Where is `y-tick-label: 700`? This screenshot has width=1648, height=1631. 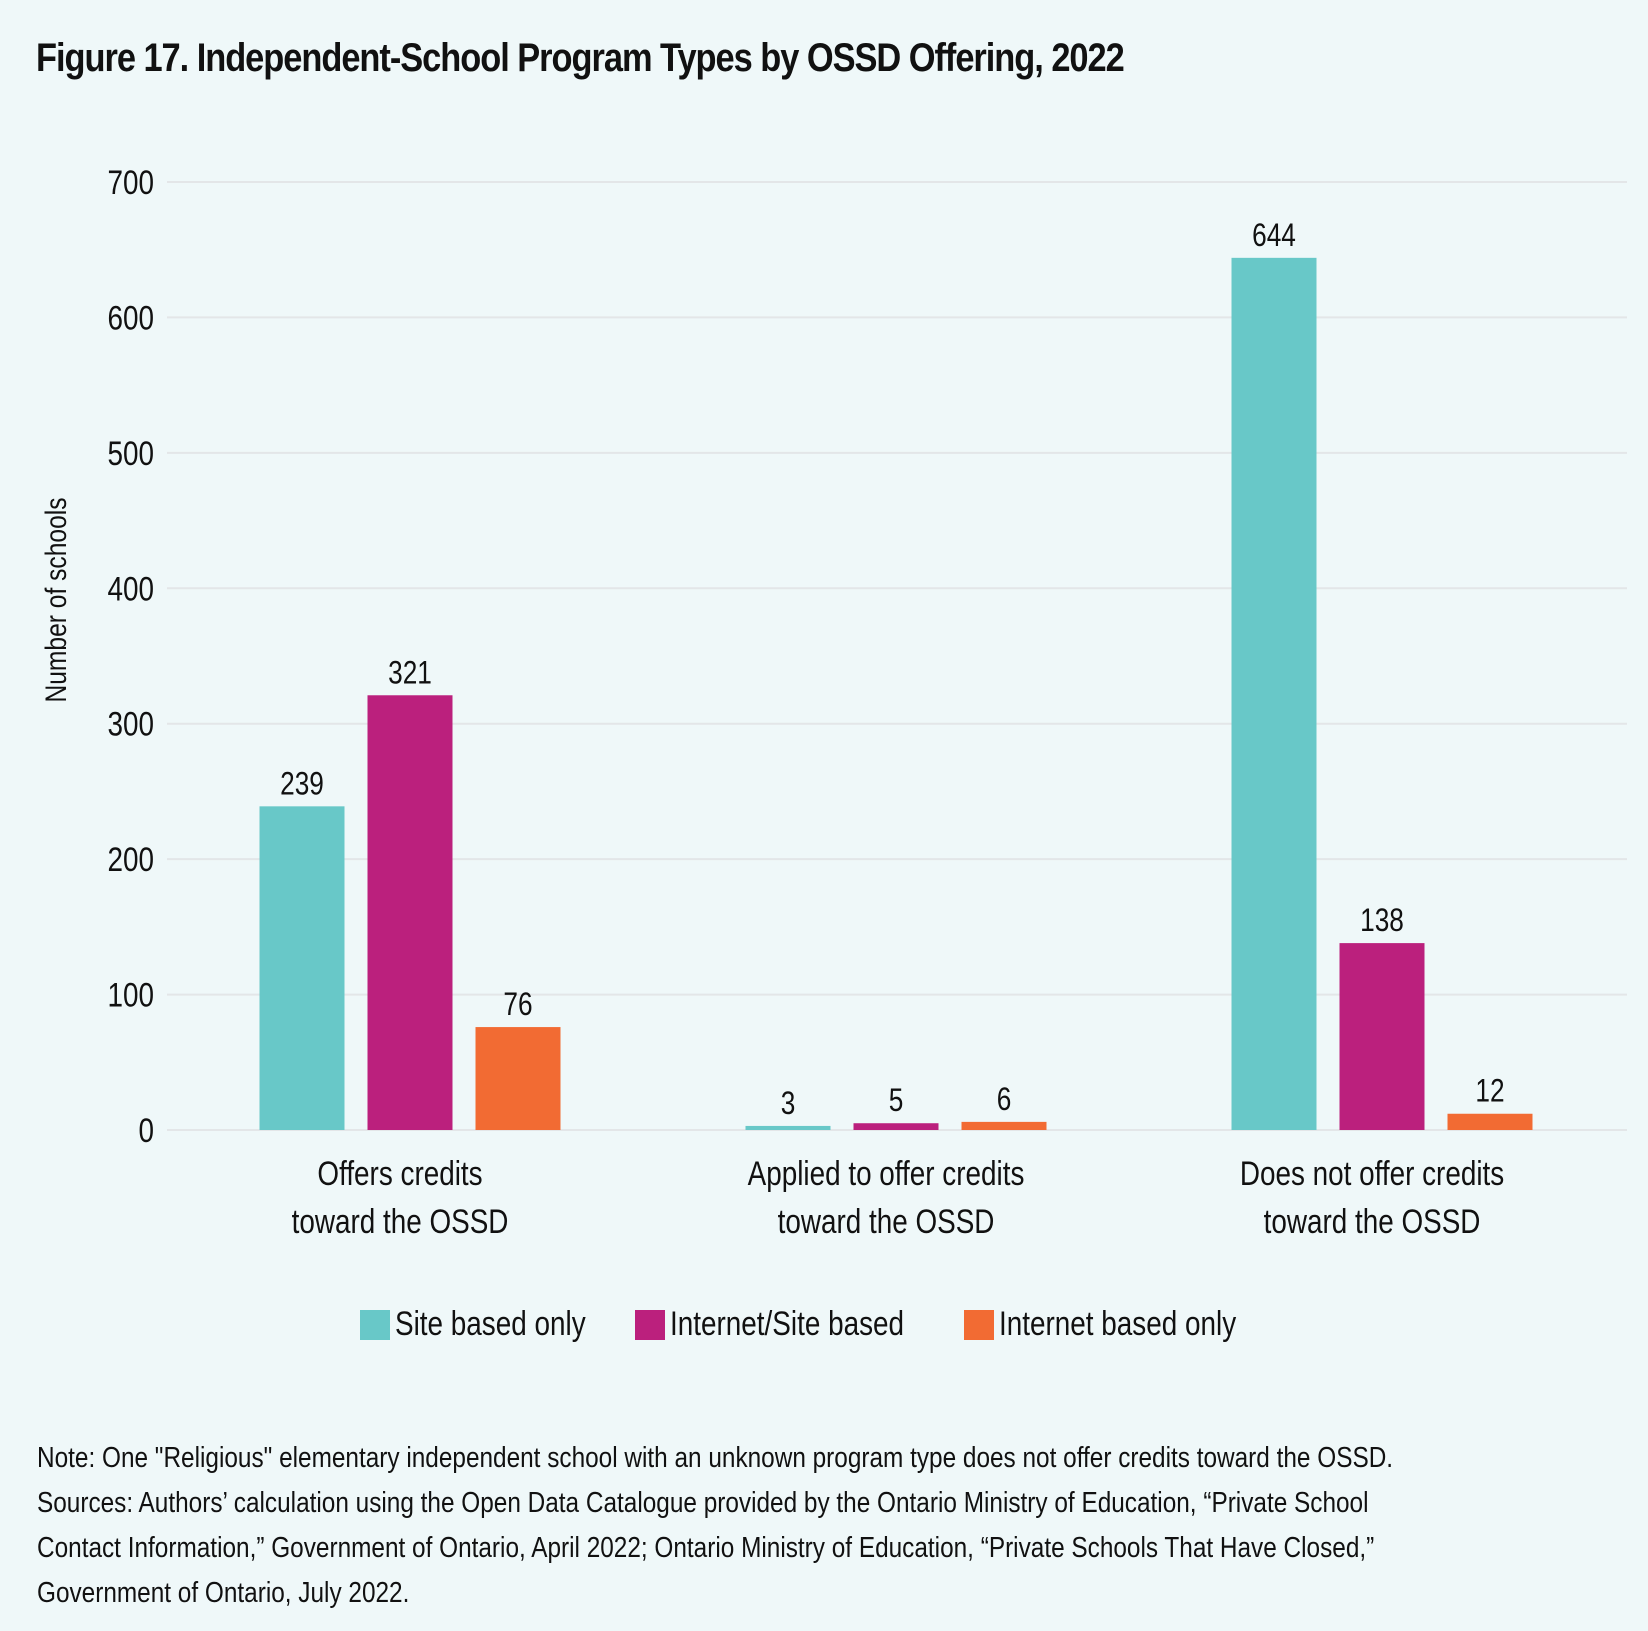 y-tick-label: 700 is located at coordinates (130, 182).